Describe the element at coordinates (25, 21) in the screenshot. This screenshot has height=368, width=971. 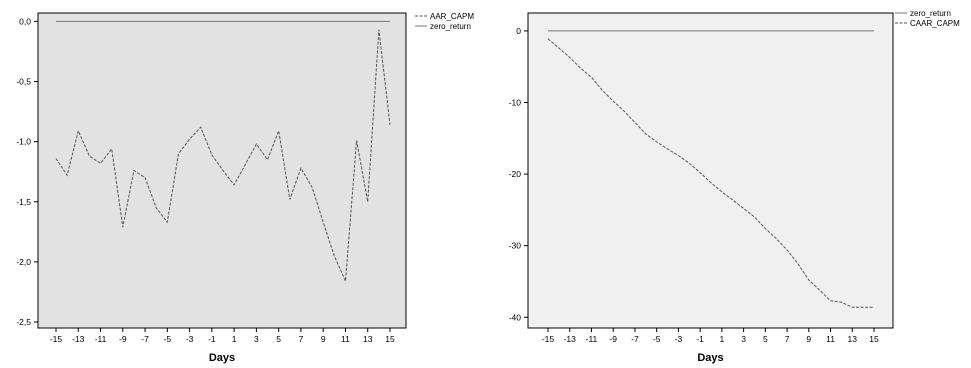
I see `y-tick-label: 0,0` at that location.